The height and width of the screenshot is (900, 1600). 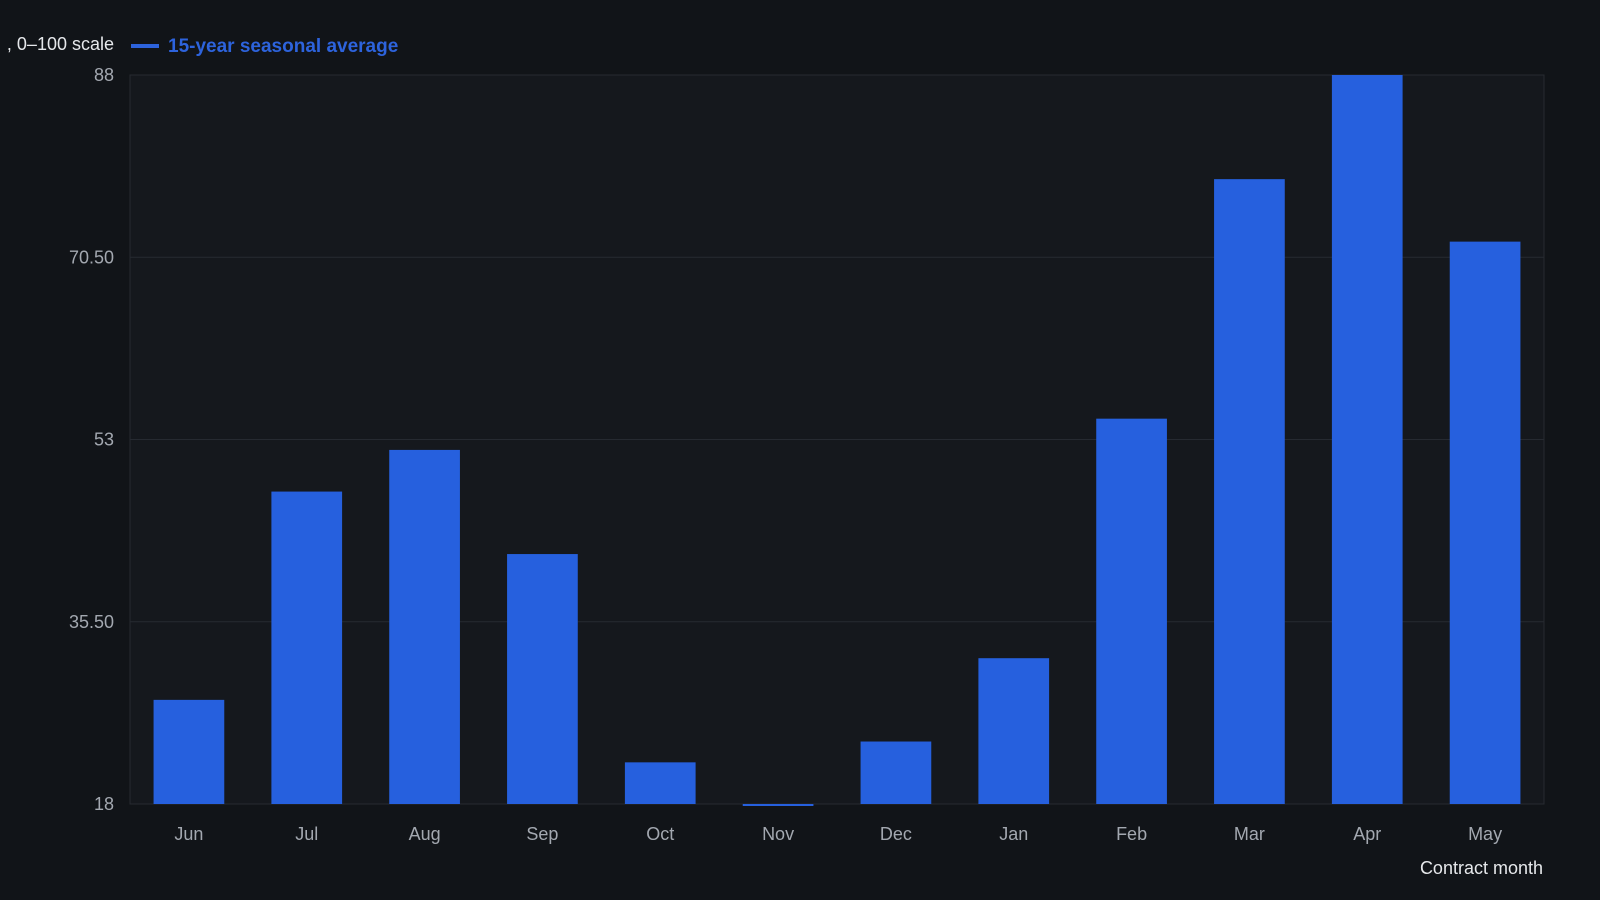 I want to click on bar-may, so click(x=1485, y=523).